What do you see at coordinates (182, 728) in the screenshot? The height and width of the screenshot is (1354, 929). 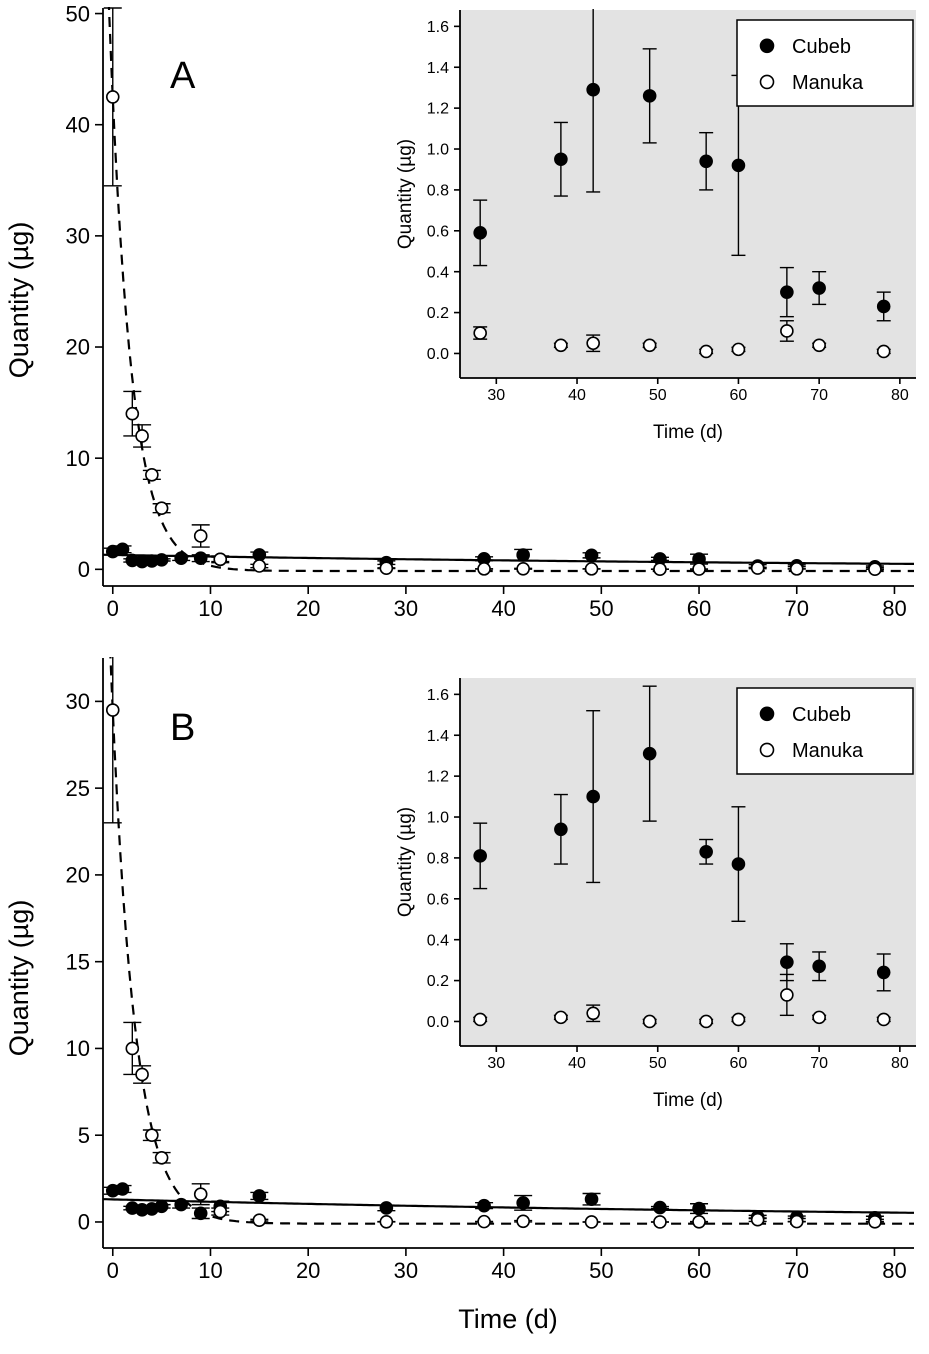 I see `panel-letter: B` at bounding box center [182, 728].